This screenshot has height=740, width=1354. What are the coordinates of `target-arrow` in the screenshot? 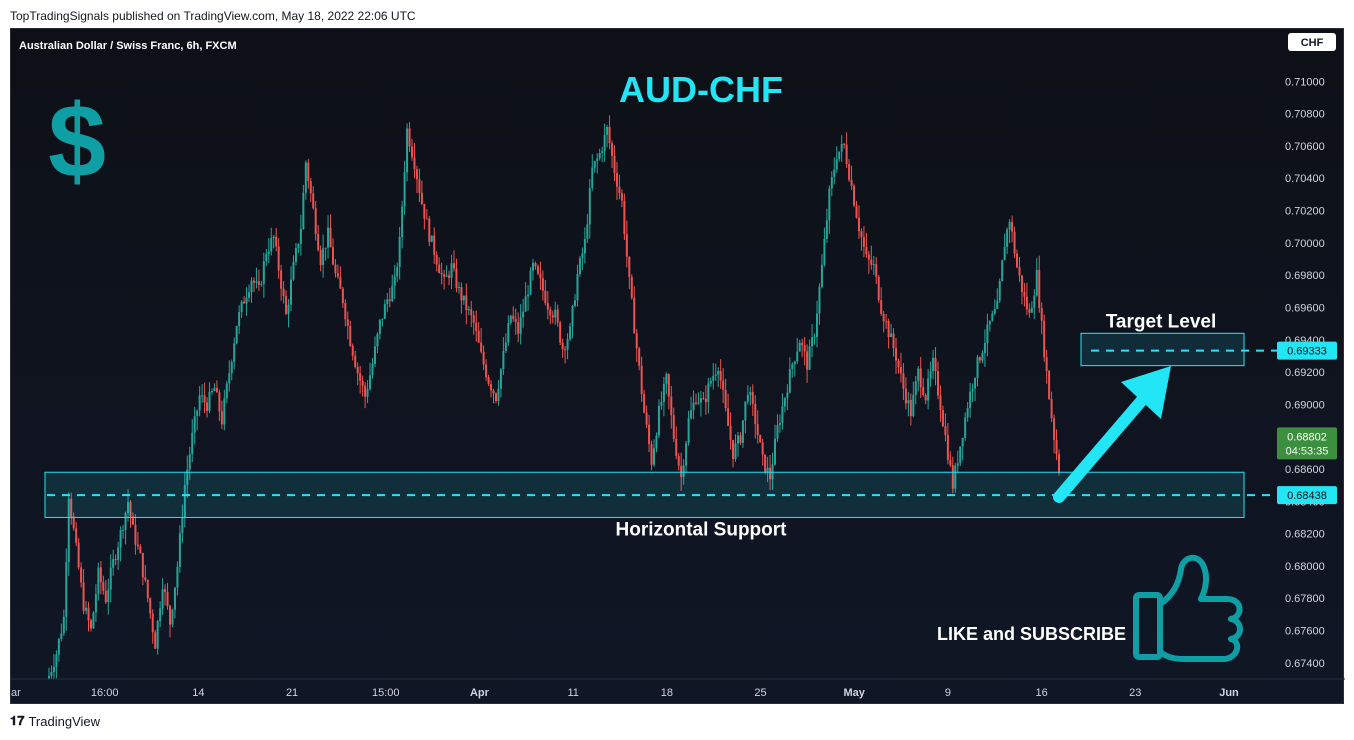 It's located at (1112, 434).